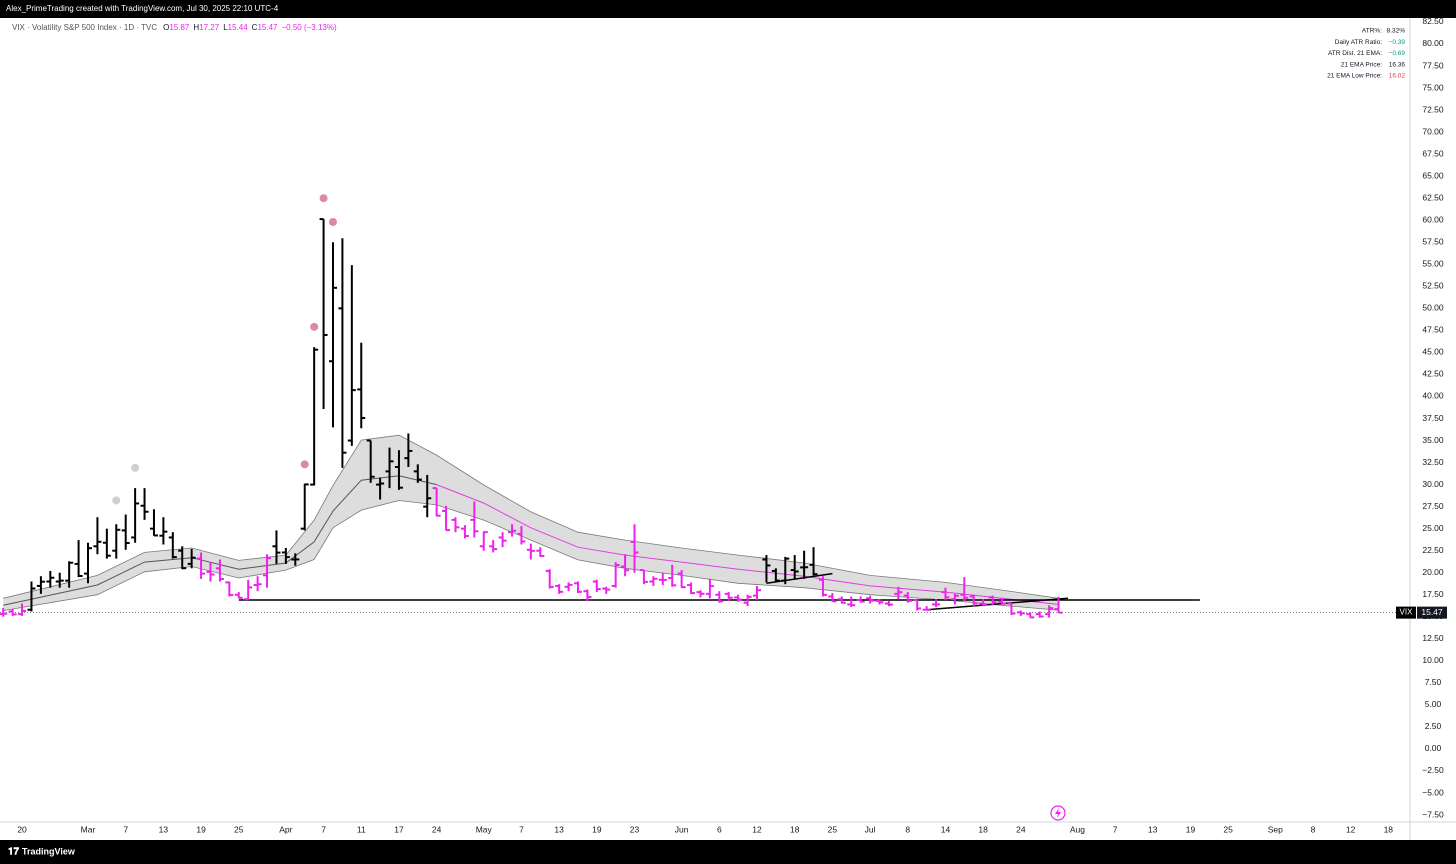 The height and width of the screenshot is (864, 1456). I want to click on y-tick-label: 25.00, so click(1433, 528).